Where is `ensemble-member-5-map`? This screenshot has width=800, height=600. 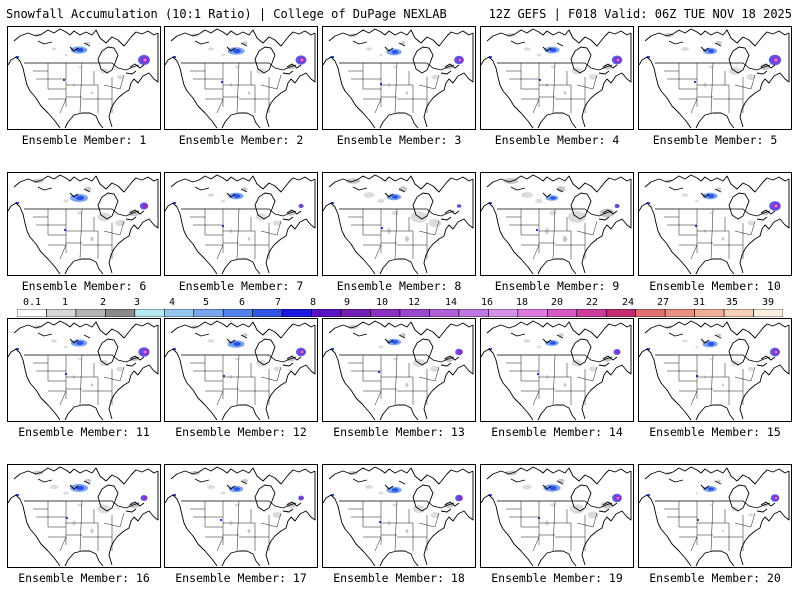 ensemble-member-5-map is located at coordinates (715, 78).